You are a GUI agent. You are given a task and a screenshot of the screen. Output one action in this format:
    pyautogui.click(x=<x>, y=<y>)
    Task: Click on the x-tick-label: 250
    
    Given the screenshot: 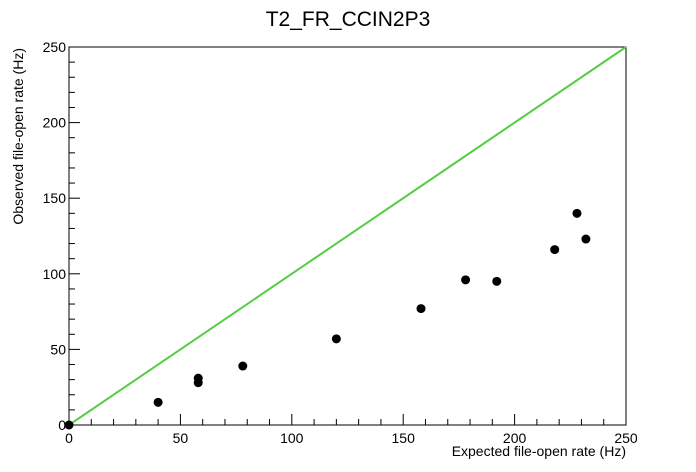 What is the action you would take?
    pyautogui.click(x=626, y=438)
    